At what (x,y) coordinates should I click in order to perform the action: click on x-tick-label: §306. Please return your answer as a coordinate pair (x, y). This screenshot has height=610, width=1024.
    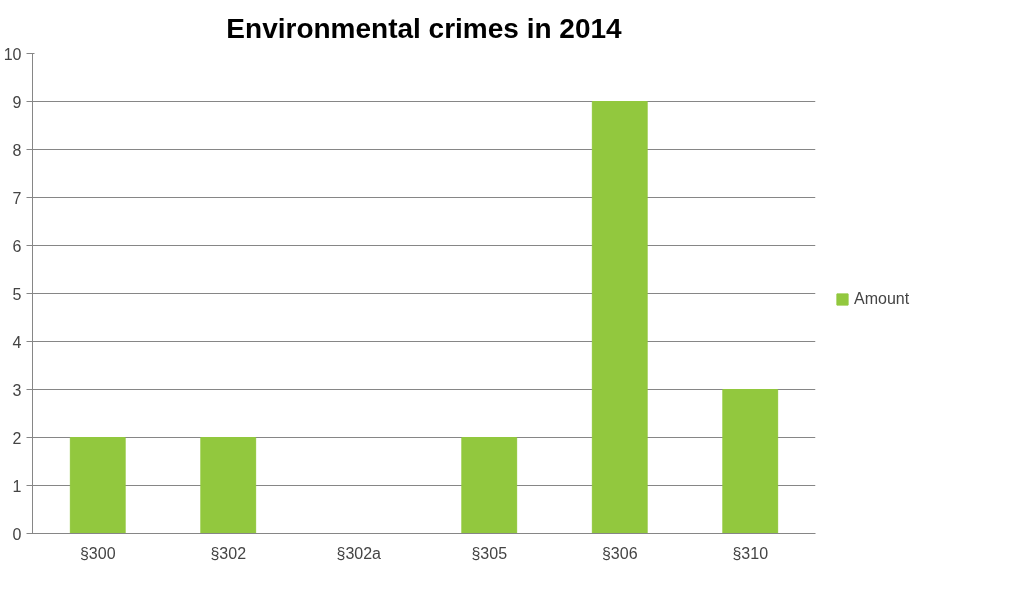
    Looking at the image, I should click on (619, 553).